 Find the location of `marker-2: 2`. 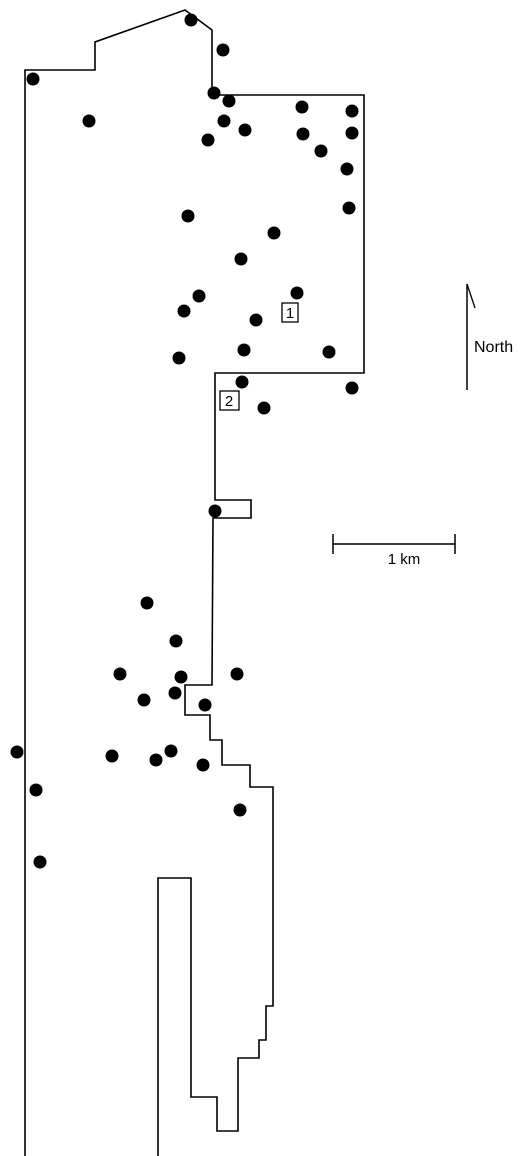

marker-2: 2 is located at coordinates (229, 400).